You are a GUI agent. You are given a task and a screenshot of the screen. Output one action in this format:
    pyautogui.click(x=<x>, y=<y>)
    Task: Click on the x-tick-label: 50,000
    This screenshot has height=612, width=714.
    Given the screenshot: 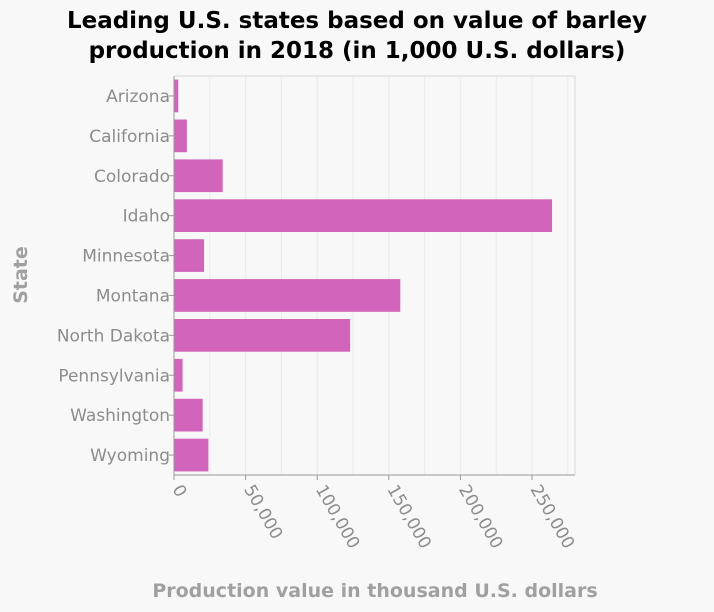 What is the action you would take?
    pyautogui.click(x=262, y=513)
    